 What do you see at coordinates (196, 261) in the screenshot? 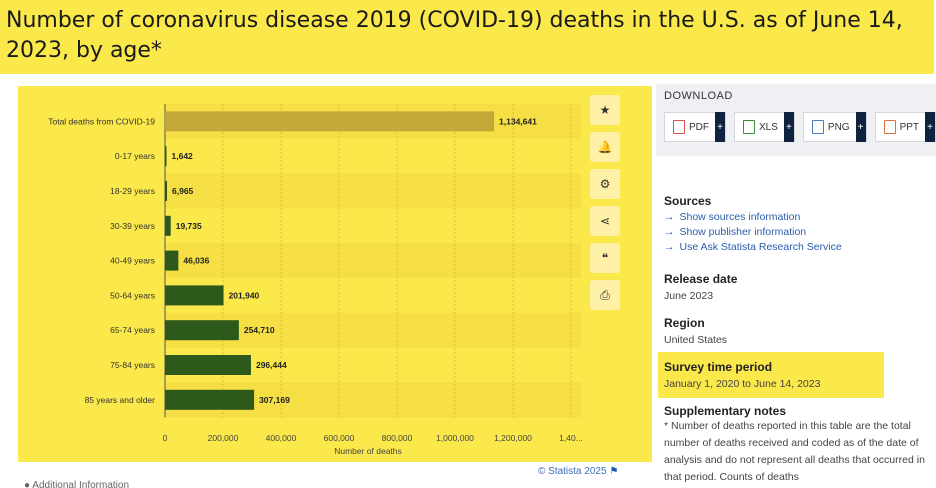
I see `data-label: 46,036` at bounding box center [196, 261].